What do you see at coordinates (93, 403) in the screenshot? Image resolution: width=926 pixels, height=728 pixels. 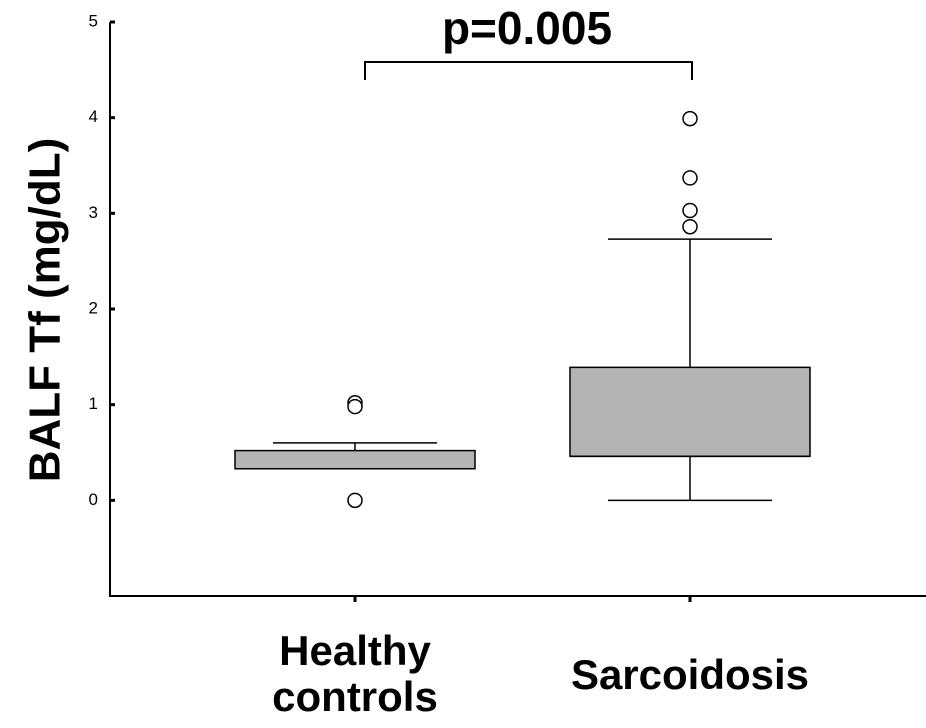 I see `y-tick-label: 1` at bounding box center [93, 403].